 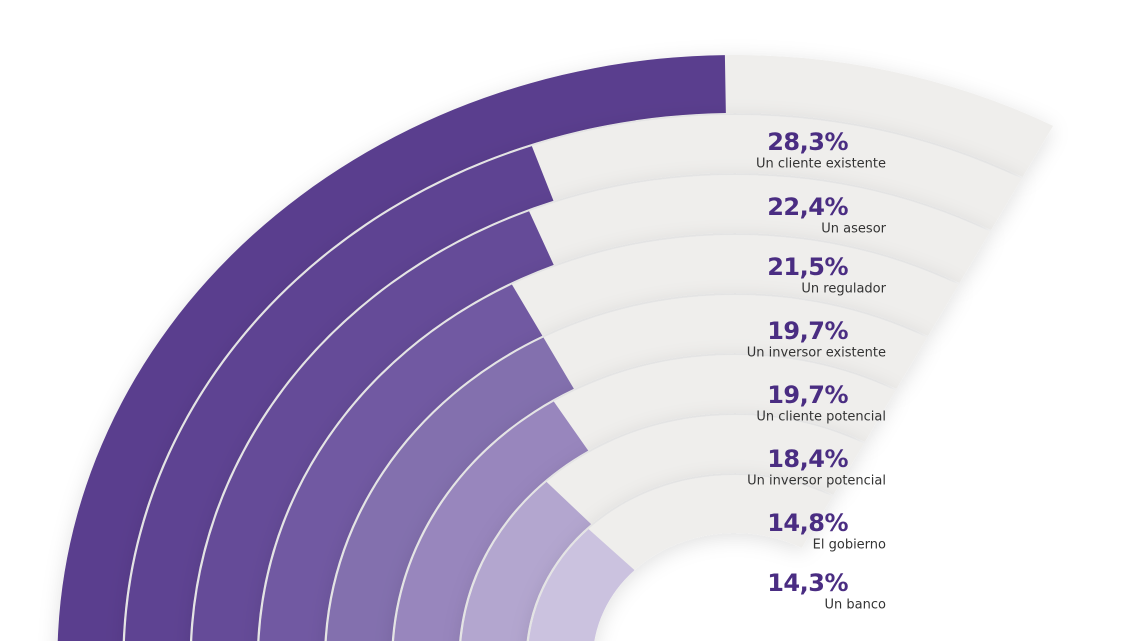 I want to click on category-label: Un regulador, so click(x=843, y=289).